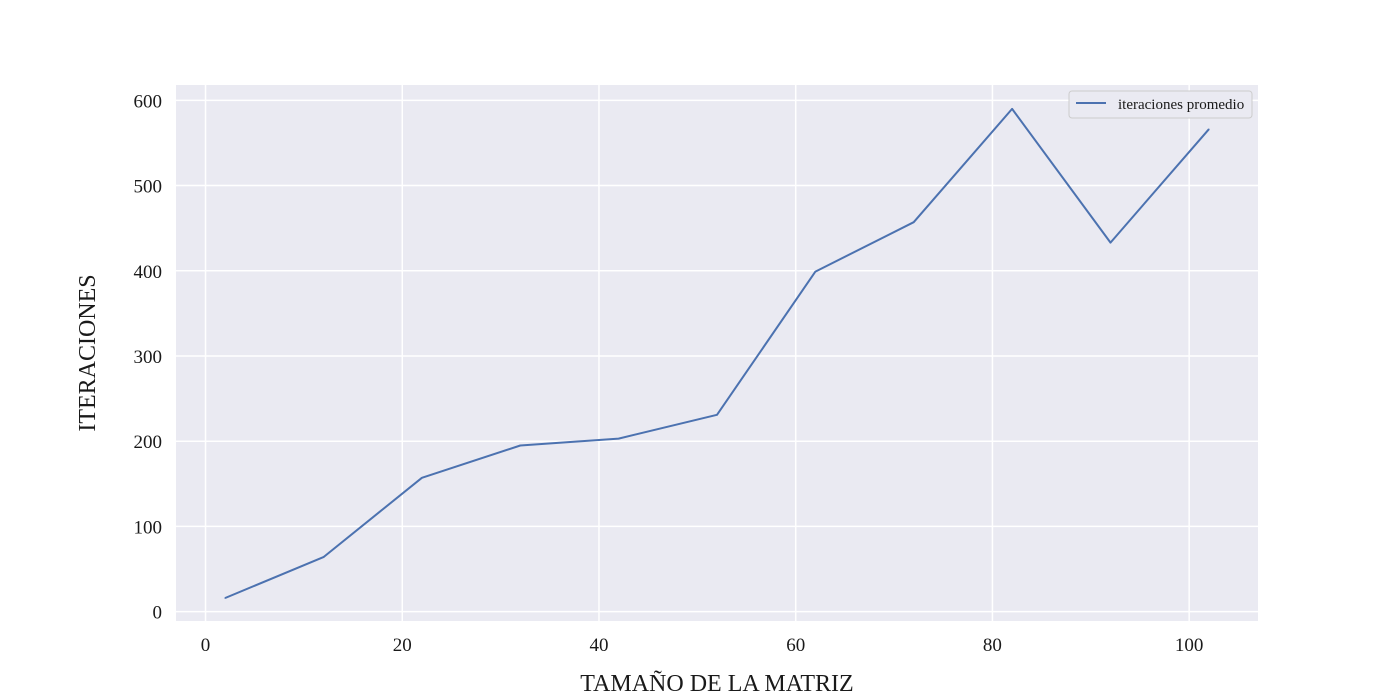  What do you see at coordinates (148, 527) in the screenshot?
I see `y-tick-label: 100` at bounding box center [148, 527].